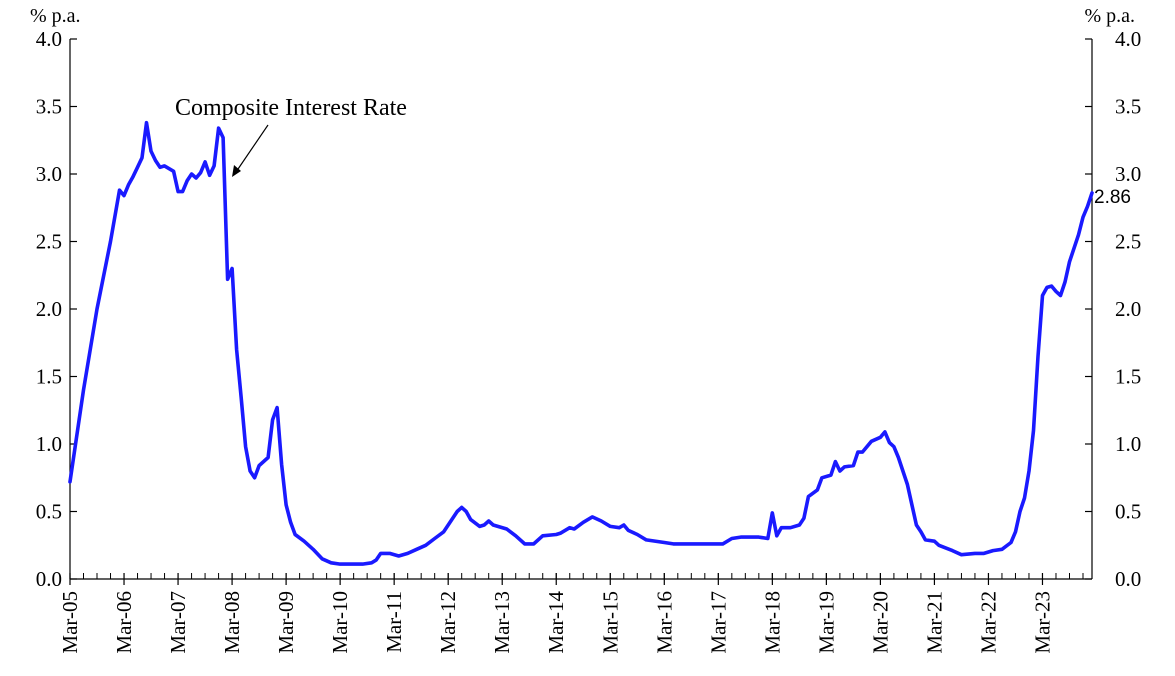 This screenshot has width=1175, height=676. I want to click on y-tick-label-left: 0.5, so click(49, 512).